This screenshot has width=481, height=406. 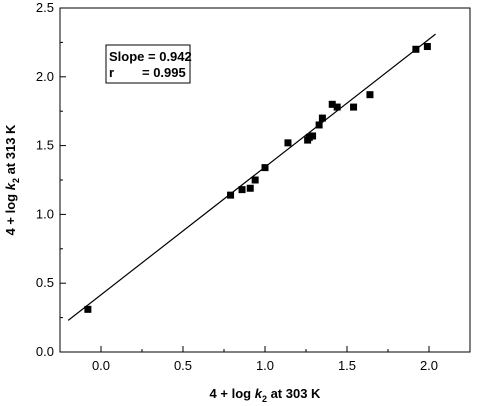 What do you see at coordinates (45, 213) in the screenshot?
I see `y-tick-label: 1.0` at bounding box center [45, 213].